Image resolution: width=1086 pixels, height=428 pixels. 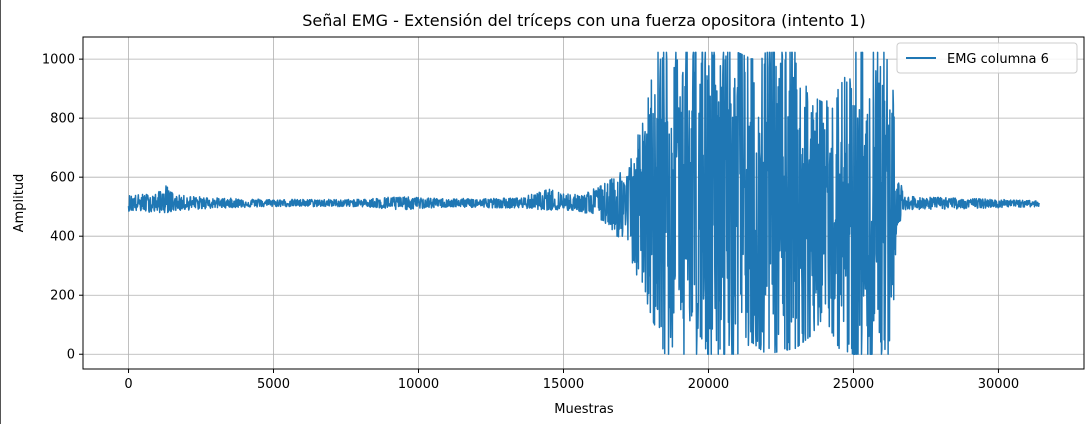 I want to click on y-tick-label: 600, so click(x=62, y=178).